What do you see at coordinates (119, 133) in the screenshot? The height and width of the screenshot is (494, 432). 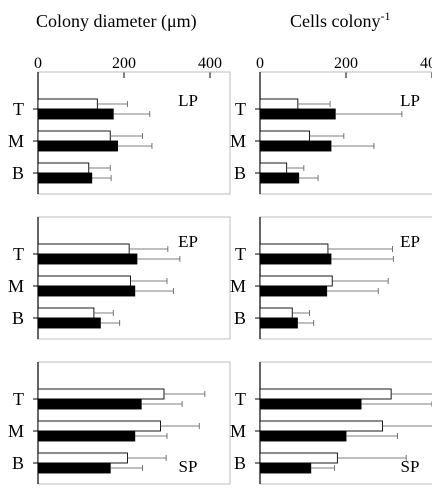 I see `panel-lp-diameter: LP TMB` at bounding box center [119, 133].